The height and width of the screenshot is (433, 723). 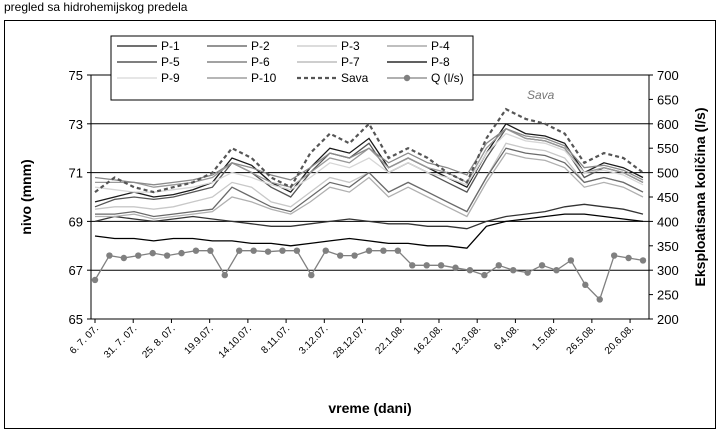 What do you see at coordinates (76, 75) in the screenshot?
I see `left-axis-tick-label: 75` at bounding box center [76, 75].